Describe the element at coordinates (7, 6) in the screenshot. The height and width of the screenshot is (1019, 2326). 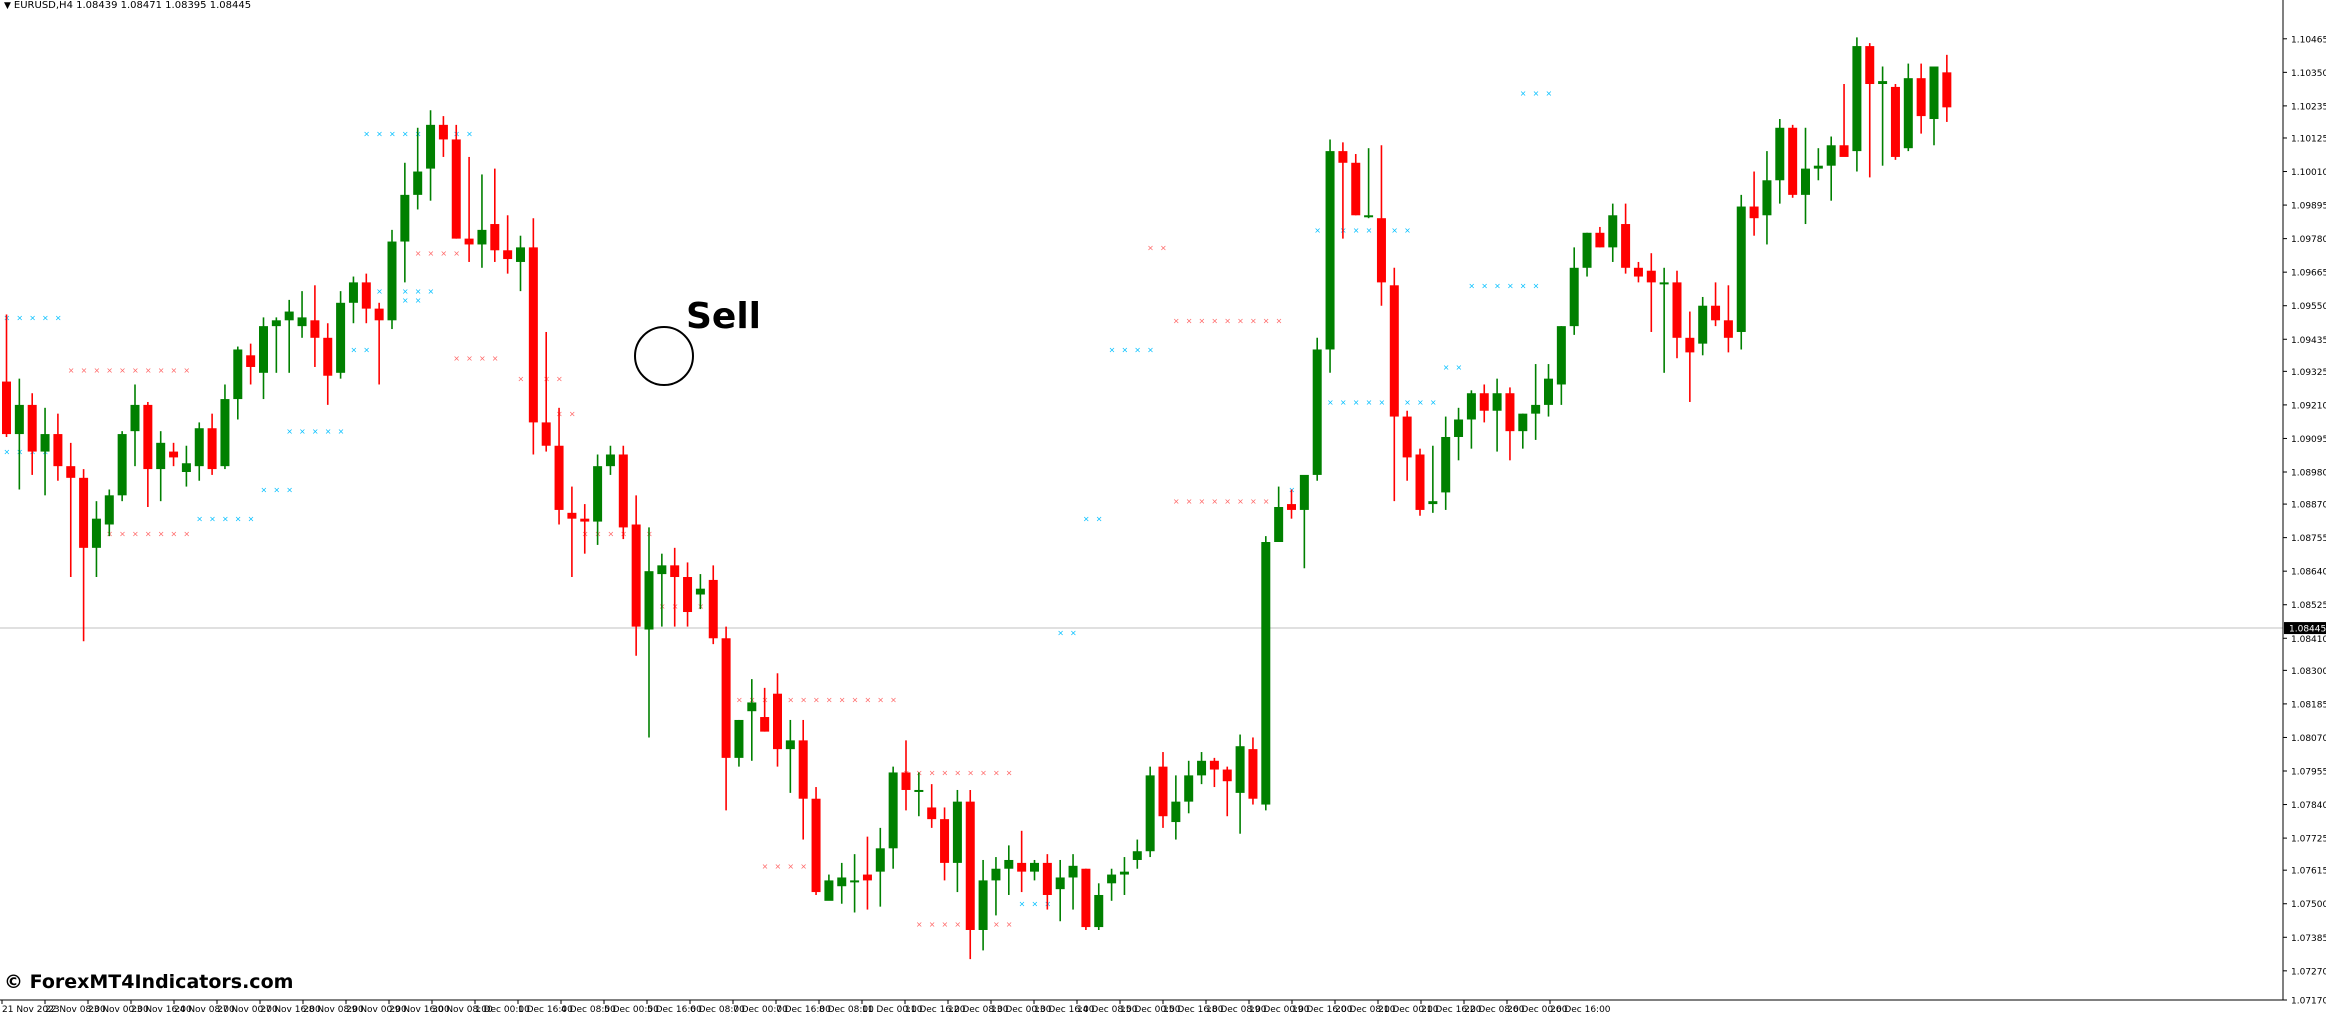
I see `collapse-arrow-icon: ▼` at that location.